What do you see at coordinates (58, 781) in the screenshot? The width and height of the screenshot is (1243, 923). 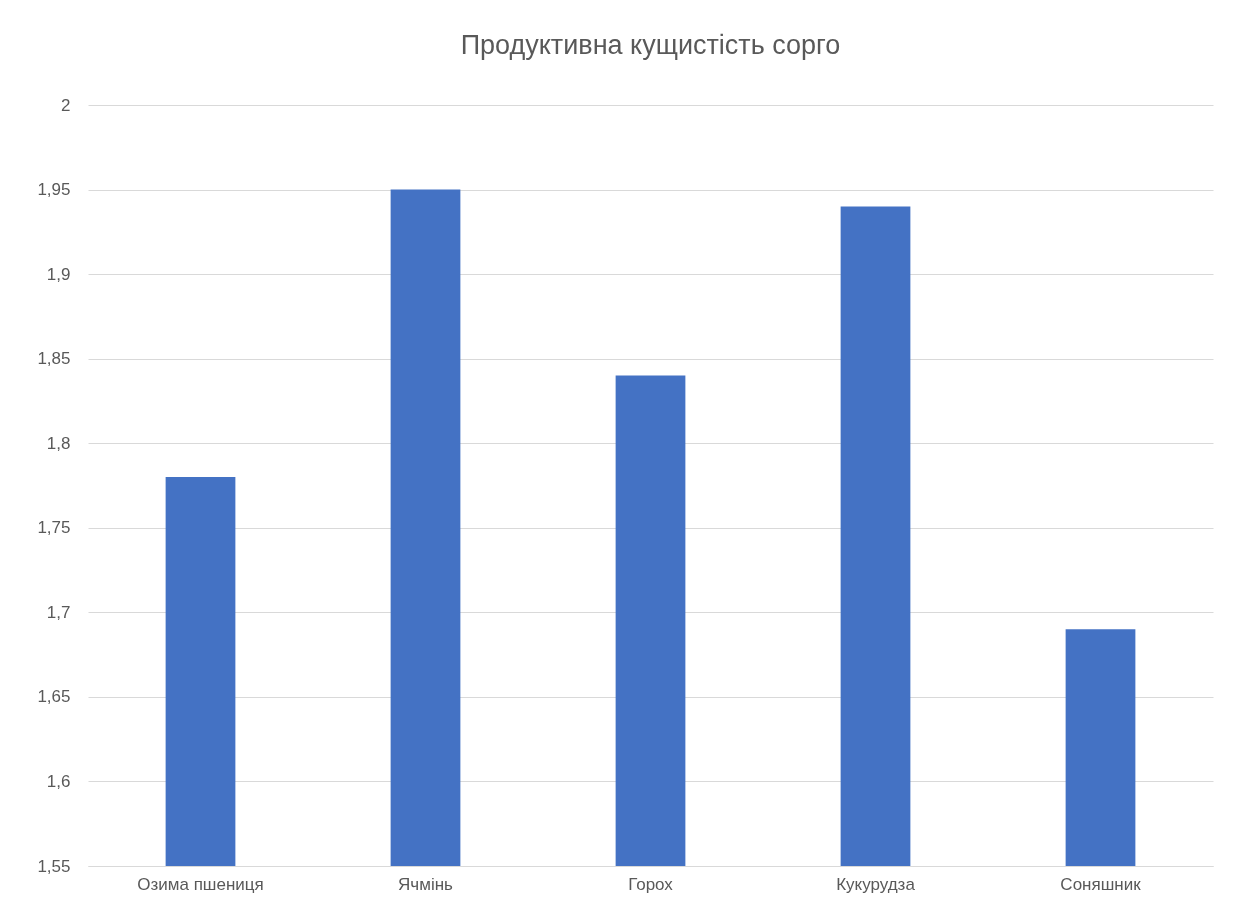 I see `y-tick-label: 1,6` at bounding box center [58, 781].